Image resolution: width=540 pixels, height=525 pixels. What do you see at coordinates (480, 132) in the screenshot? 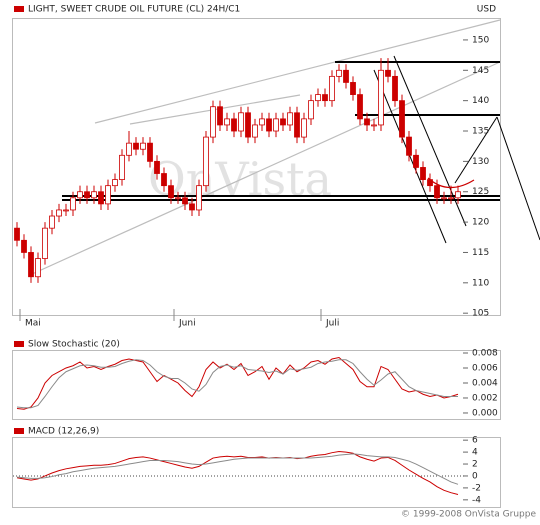
I see `y-tick-label: 135` at bounding box center [480, 132].